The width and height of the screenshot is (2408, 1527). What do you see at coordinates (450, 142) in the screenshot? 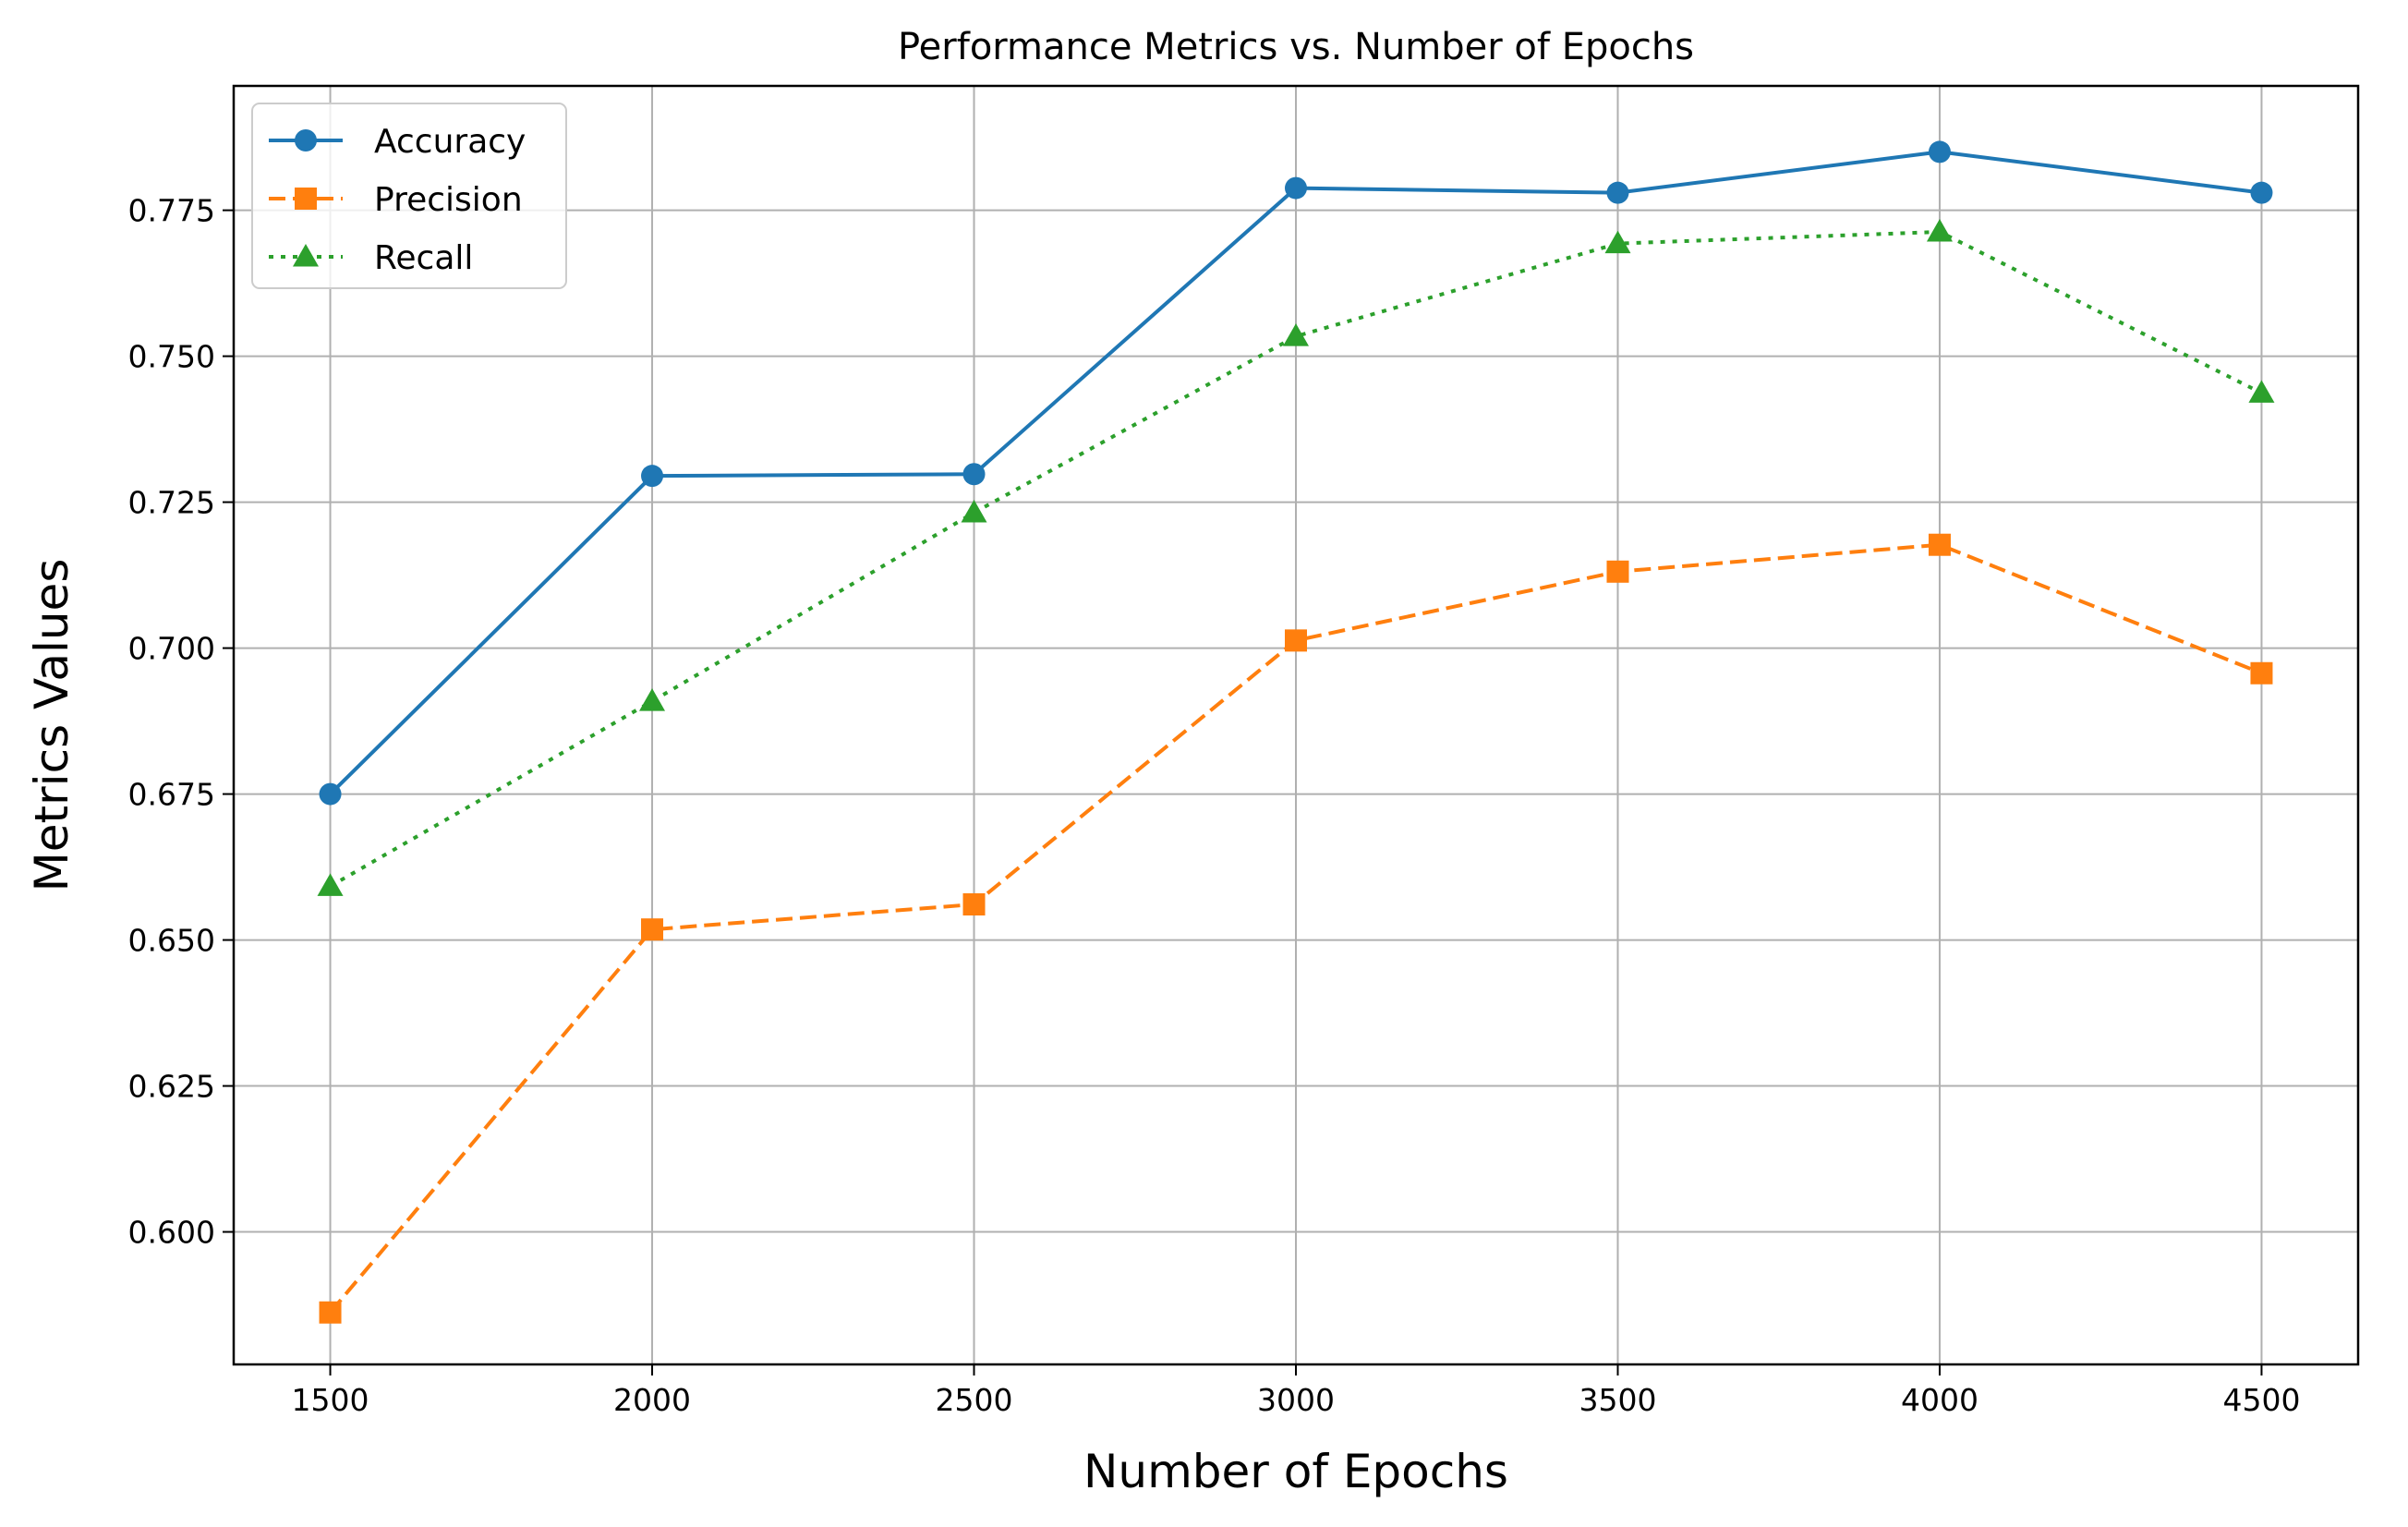
I see `legend-label: Accuracy` at bounding box center [450, 142].